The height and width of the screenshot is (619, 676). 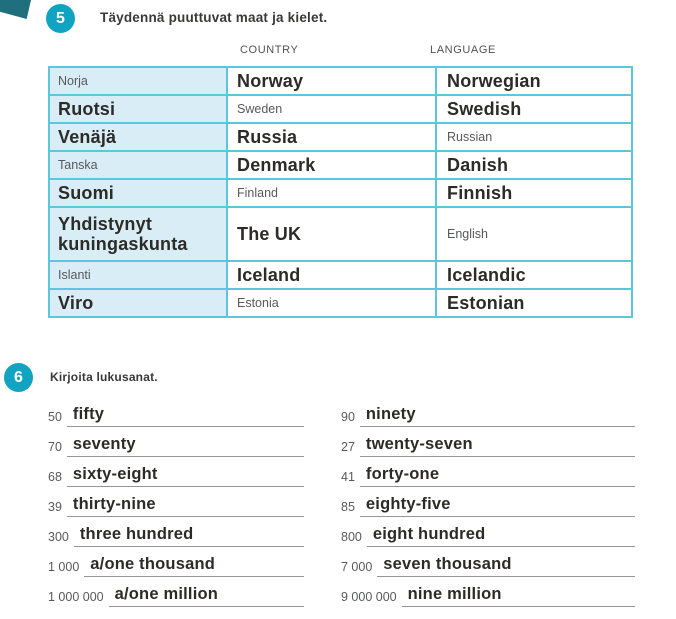 I want to click on answer-line: seven thousand, so click(x=506, y=566).